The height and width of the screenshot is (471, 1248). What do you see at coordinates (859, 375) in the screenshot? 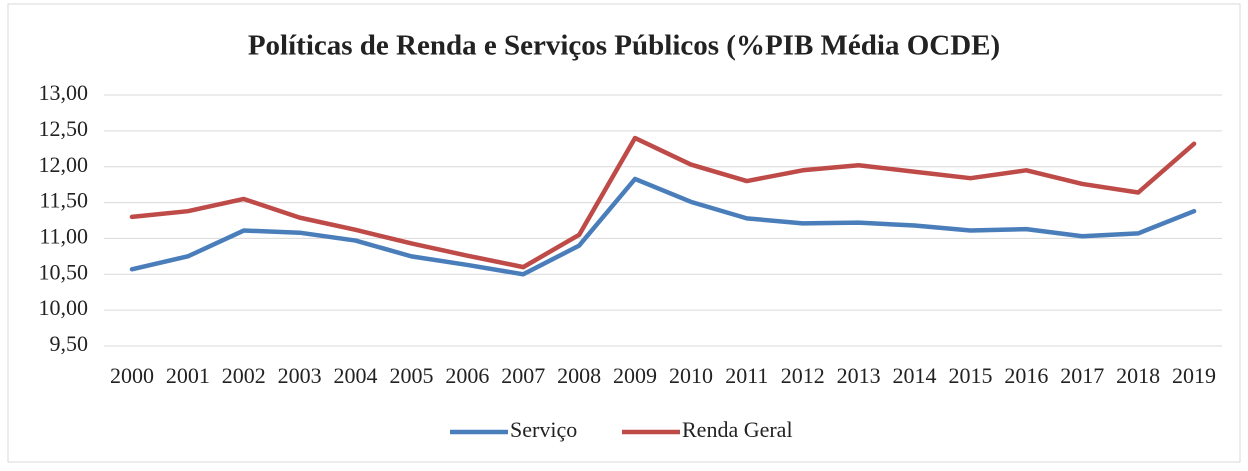
I see `x-tick-label: 2013` at bounding box center [859, 375].